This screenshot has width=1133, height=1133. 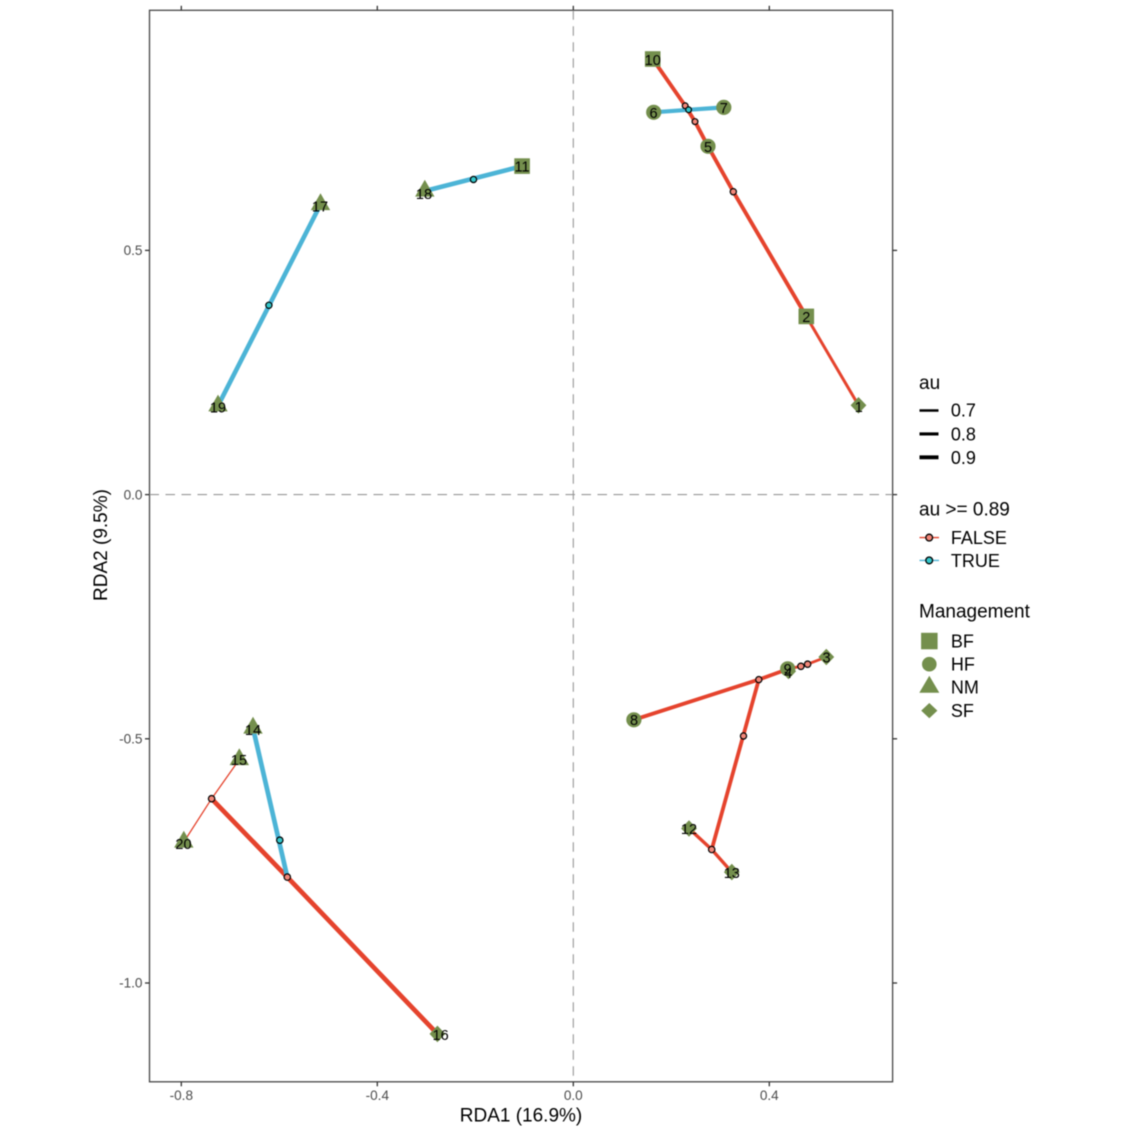 I want to click on svg-text: 0.5, so click(x=133, y=250).